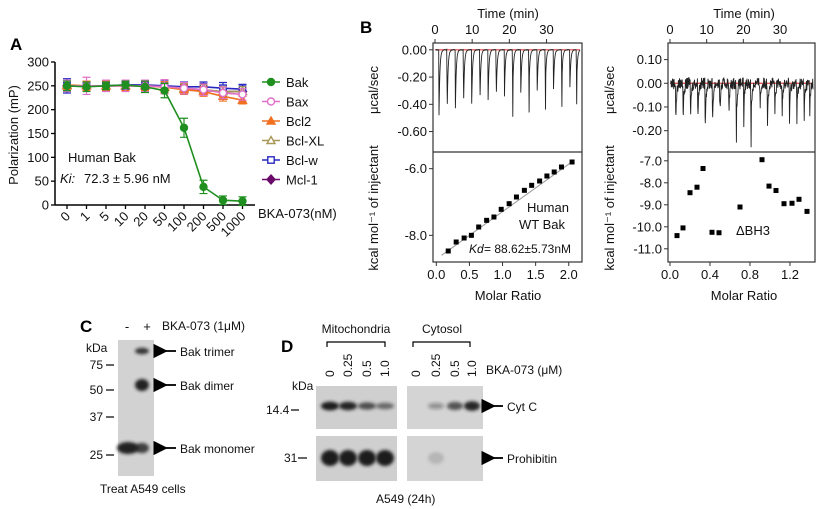  I want to click on b-top-ytick-label: 0.10, so click(649, 59).